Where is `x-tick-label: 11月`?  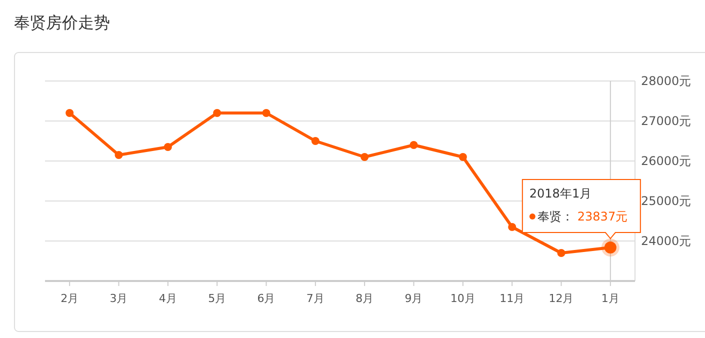 x-tick-label: 11月 is located at coordinates (512, 298).